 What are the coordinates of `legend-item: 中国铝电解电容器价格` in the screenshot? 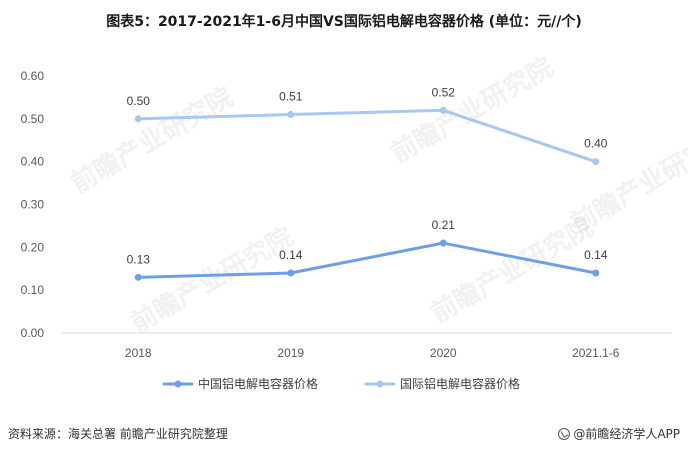 It's located at (240, 383).